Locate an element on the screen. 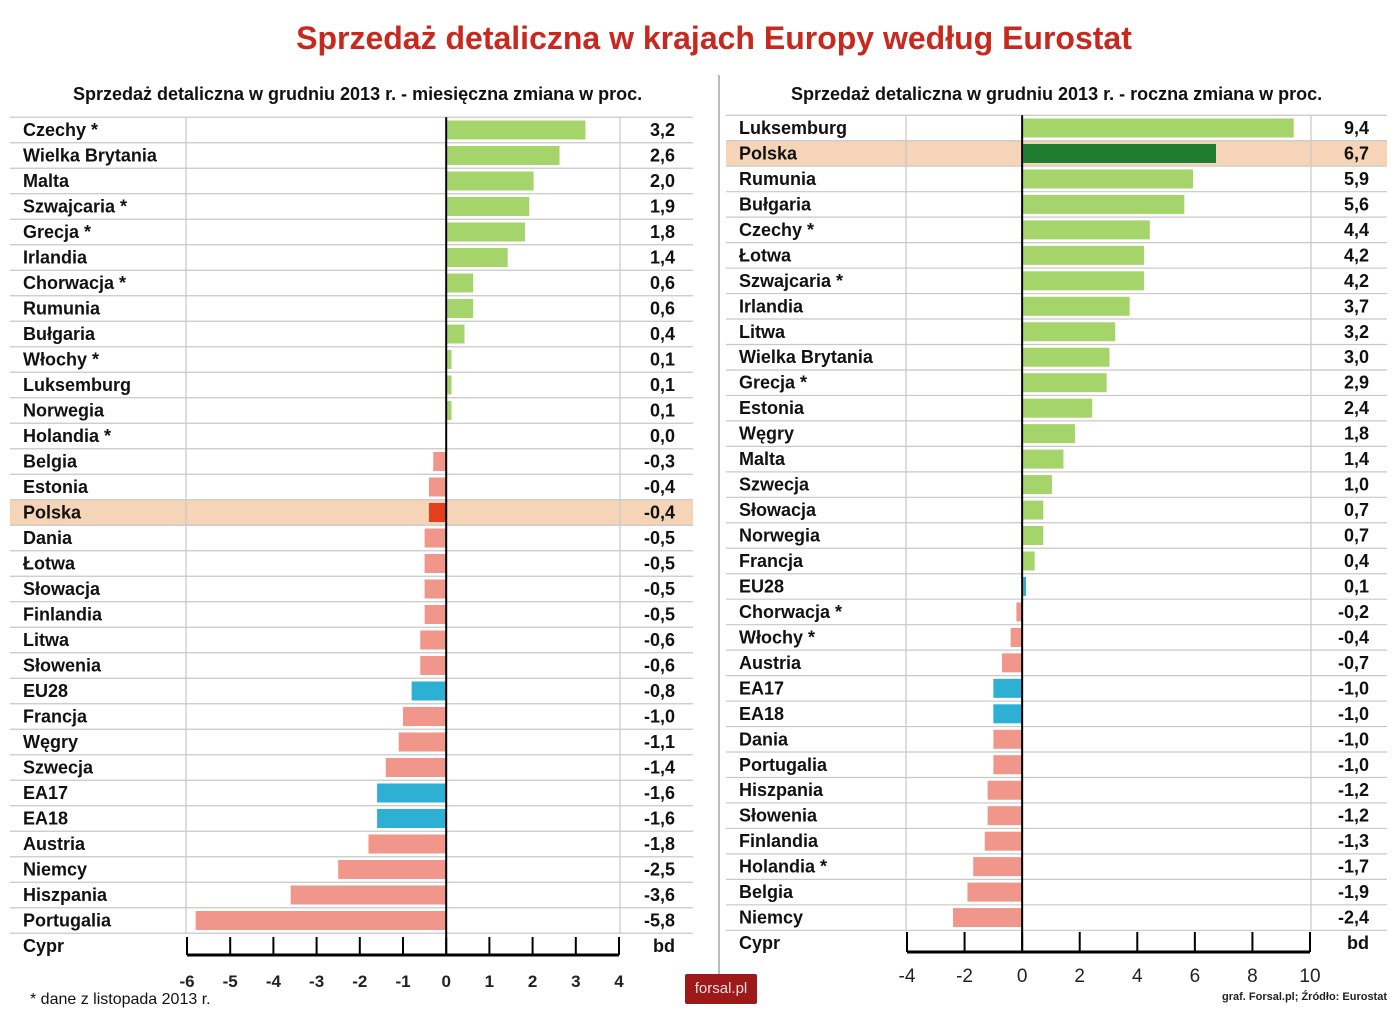  left-category-label: Austria is located at coordinates (54, 844).